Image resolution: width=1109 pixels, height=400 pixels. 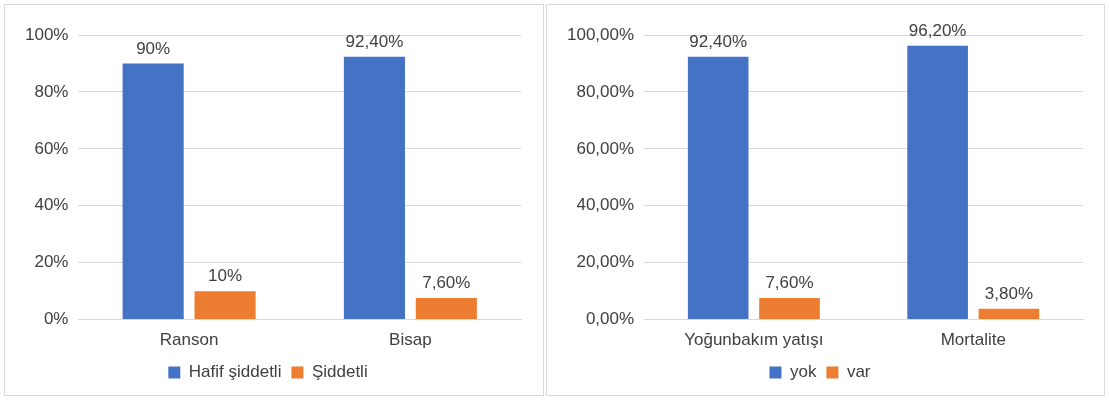 What do you see at coordinates (153, 48) in the screenshot?
I see `data-label: 90%` at bounding box center [153, 48].